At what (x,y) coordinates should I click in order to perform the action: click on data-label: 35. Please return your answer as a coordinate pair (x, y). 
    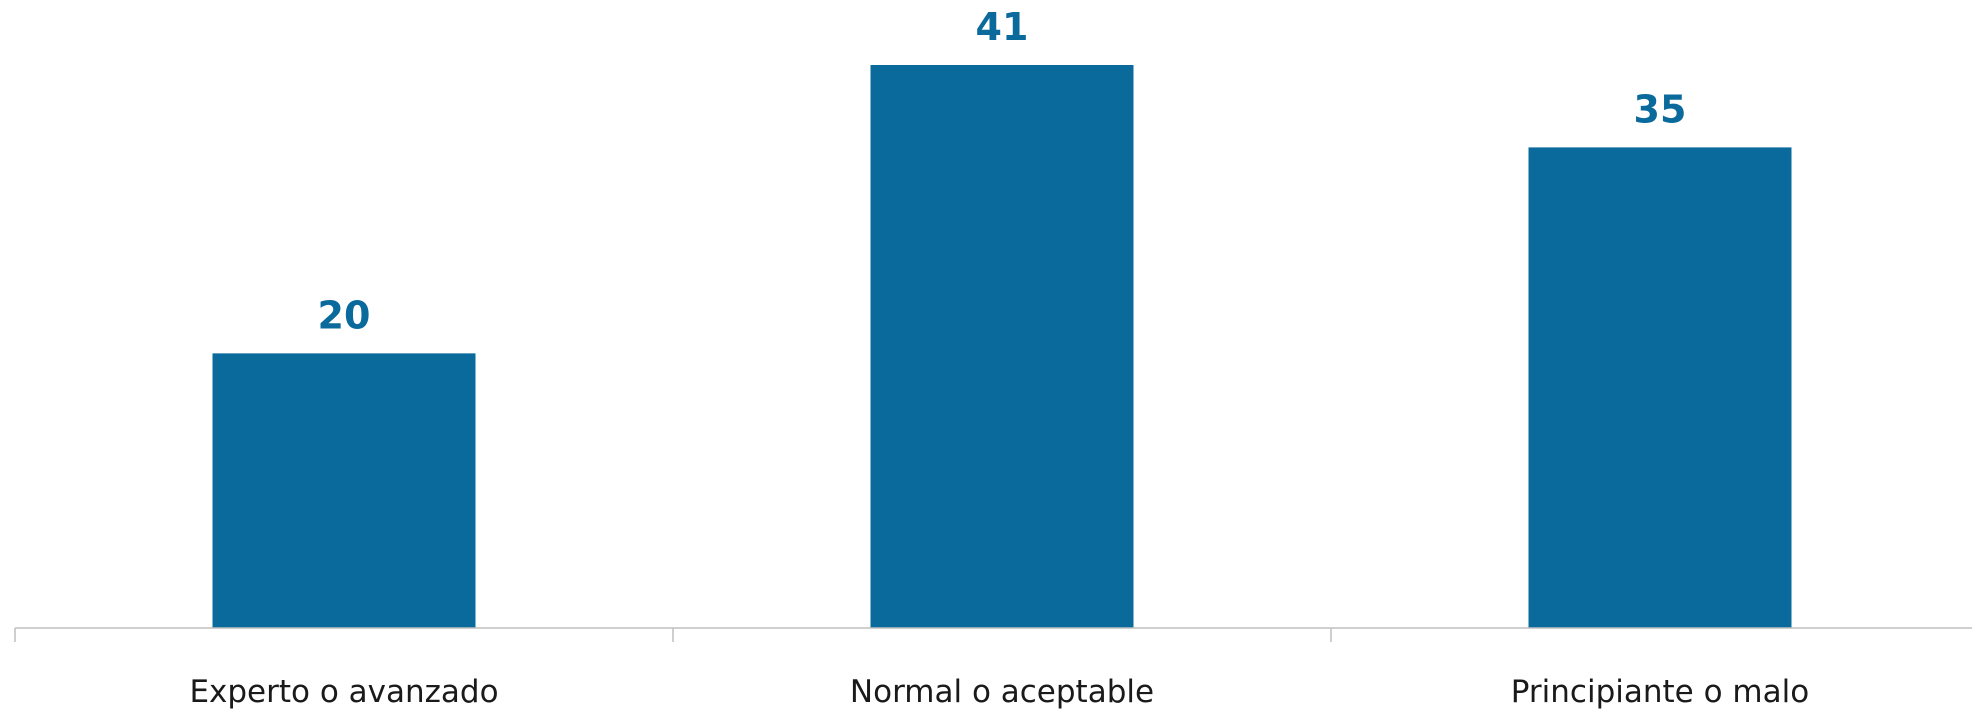
    Looking at the image, I should click on (1660, 109).